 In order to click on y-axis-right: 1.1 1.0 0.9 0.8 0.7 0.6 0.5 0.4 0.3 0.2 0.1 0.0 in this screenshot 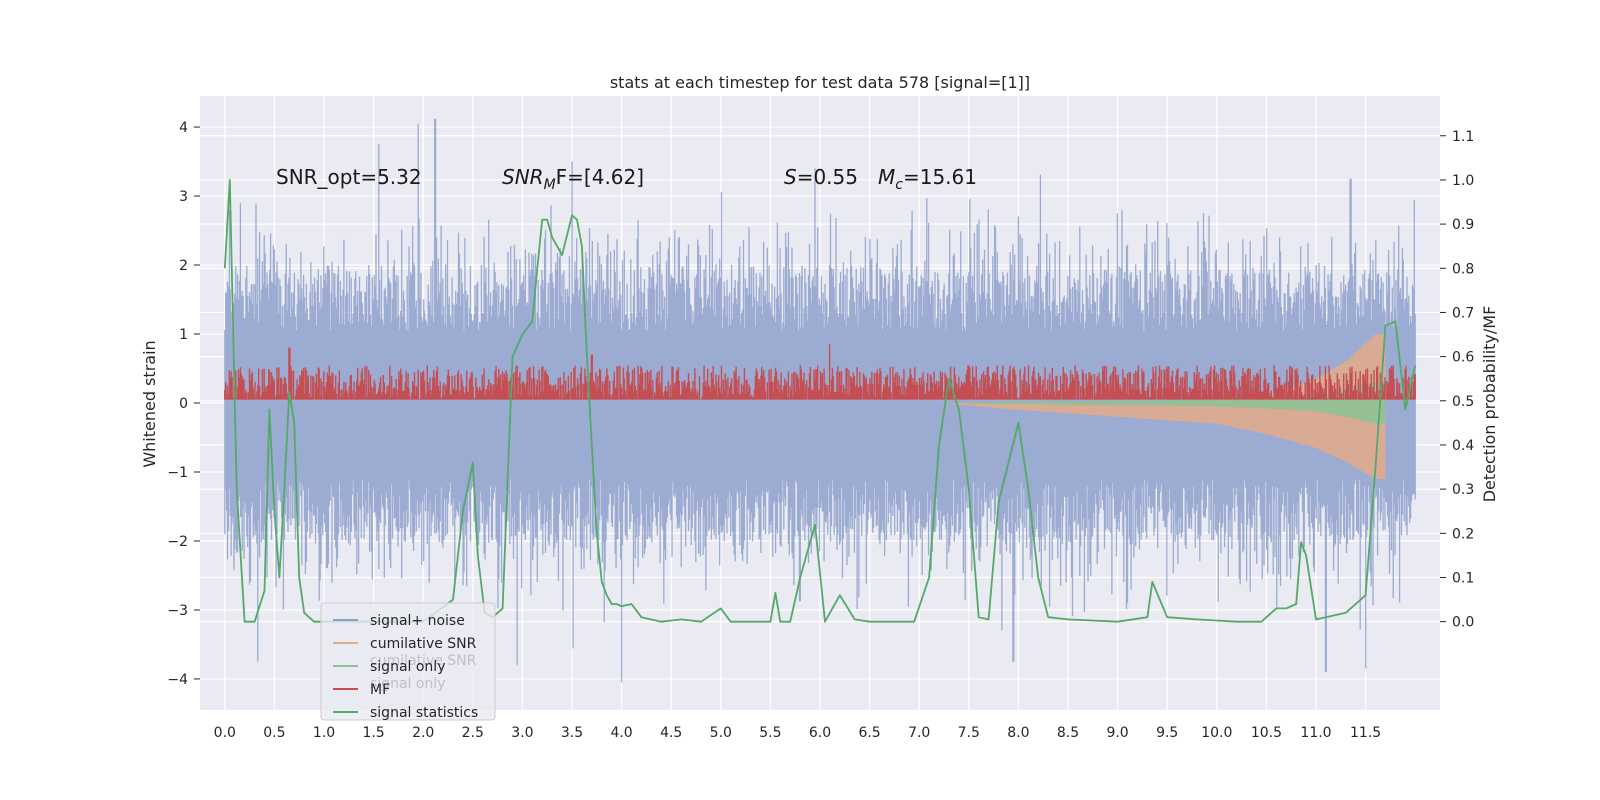, I will do `click(1457, 380)`.